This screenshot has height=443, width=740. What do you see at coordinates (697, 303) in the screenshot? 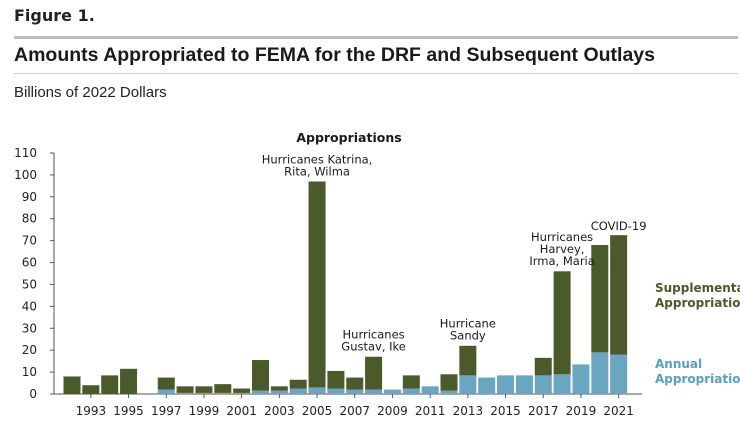
I see `legend-0-line: Appropriations` at bounding box center [697, 303].